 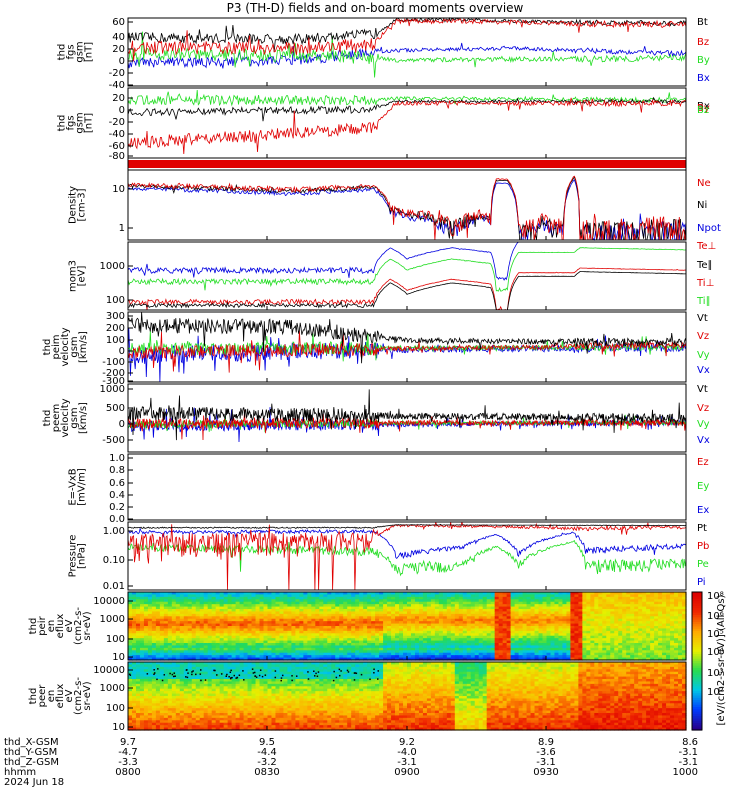 I want to click on y-axis-label: [cm-3], so click(x=82, y=204).